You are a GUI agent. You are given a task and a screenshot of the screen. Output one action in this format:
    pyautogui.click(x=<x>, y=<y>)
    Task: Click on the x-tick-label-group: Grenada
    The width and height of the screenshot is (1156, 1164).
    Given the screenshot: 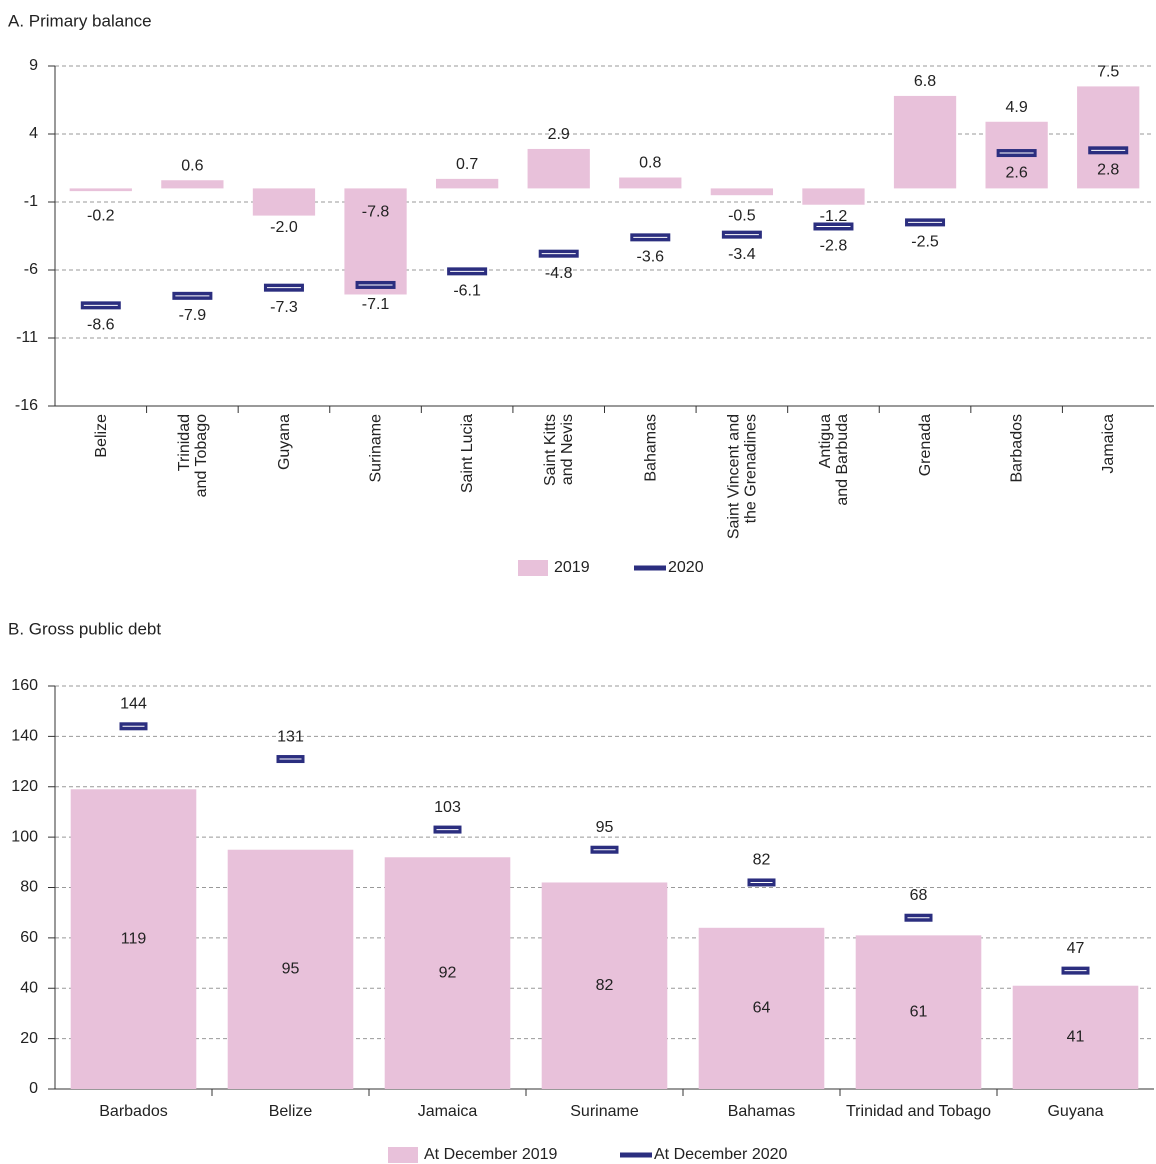 What is the action you would take?
    pyautogui.click(x=925, y=445)
    